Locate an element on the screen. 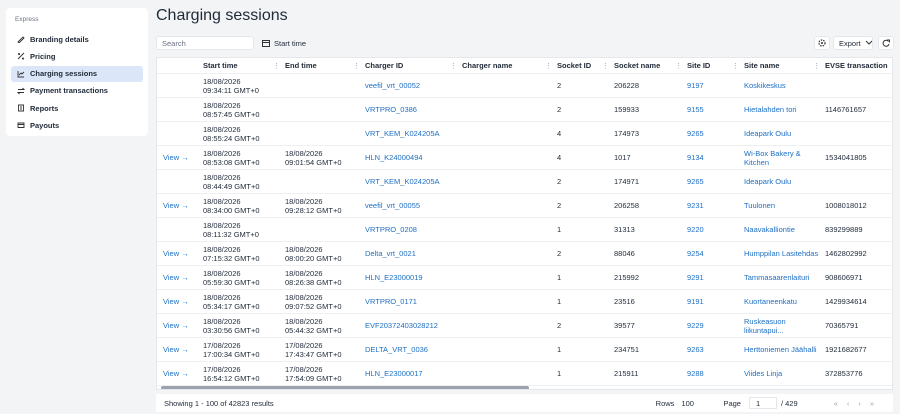  nav-item: Payment transactions is located at coordinates (77, 91).